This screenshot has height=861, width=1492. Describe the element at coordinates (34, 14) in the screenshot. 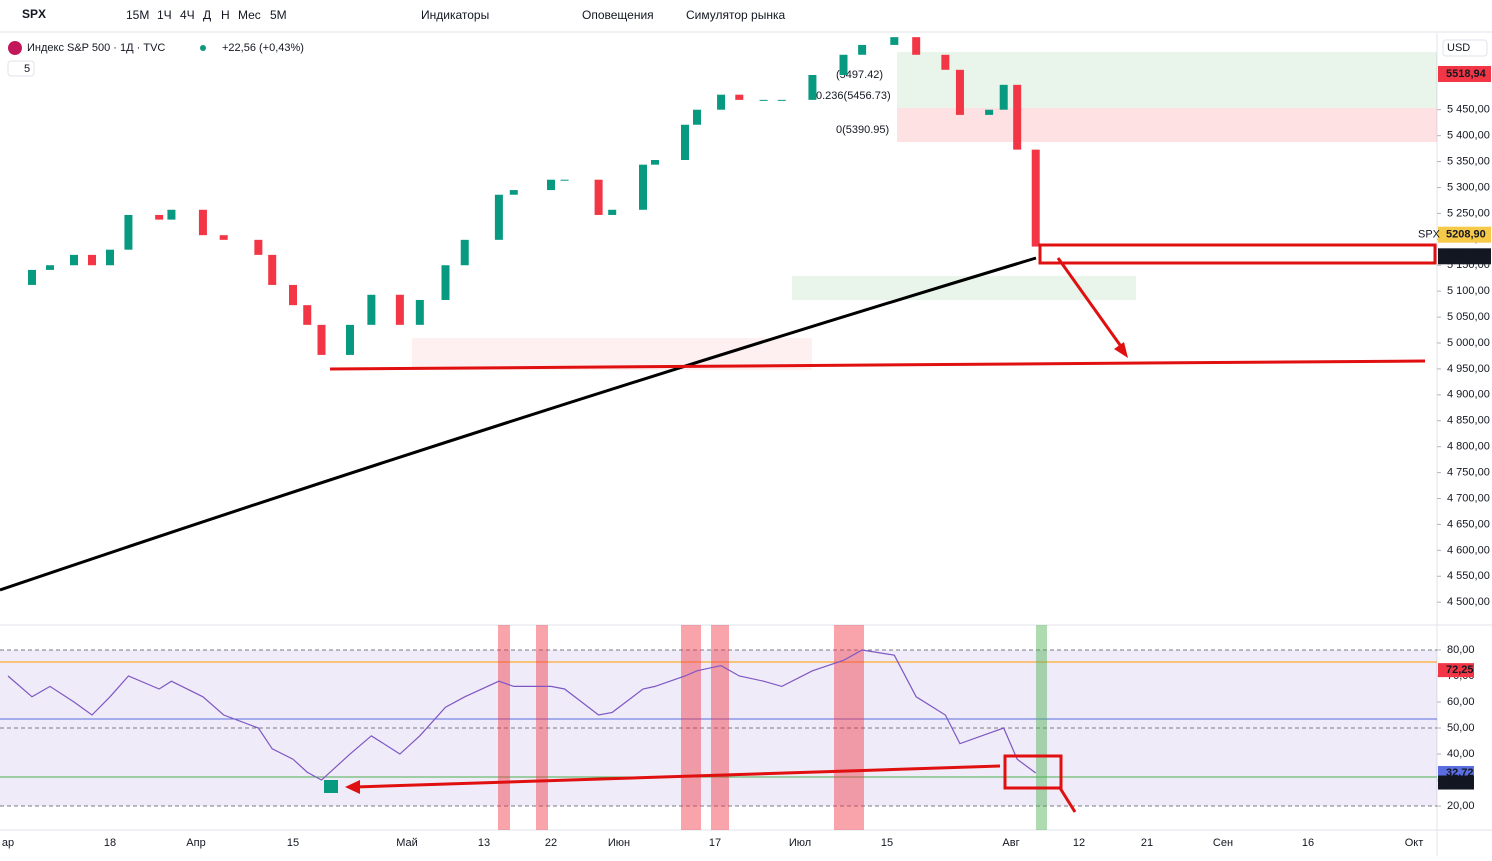

I see `symbol: SPX` at that location.